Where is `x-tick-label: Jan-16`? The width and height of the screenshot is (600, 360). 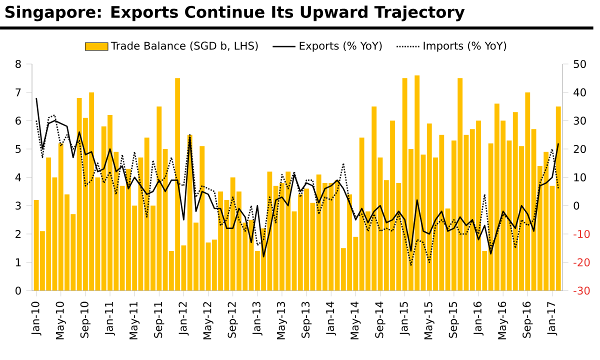
x-tick-label: Jan-16 is located at coordinates (478, 319).